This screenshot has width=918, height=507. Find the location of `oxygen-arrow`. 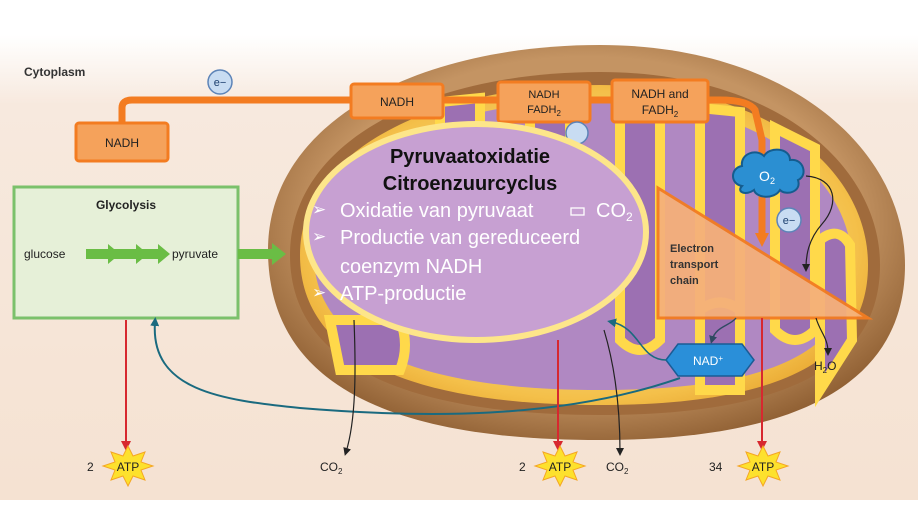

oxygen-arrow is located at coordinates (818, 223).